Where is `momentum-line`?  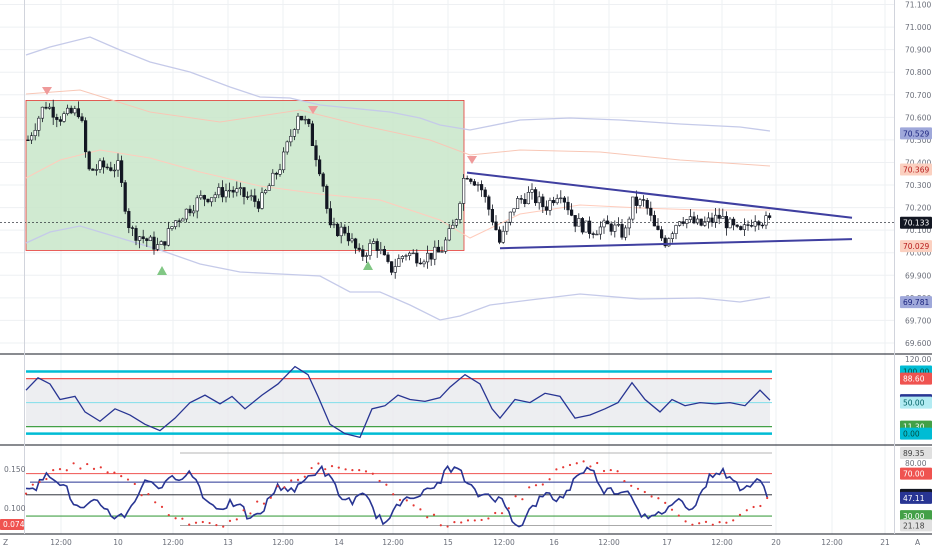
momentum-line is located at coordinates (396, 496).